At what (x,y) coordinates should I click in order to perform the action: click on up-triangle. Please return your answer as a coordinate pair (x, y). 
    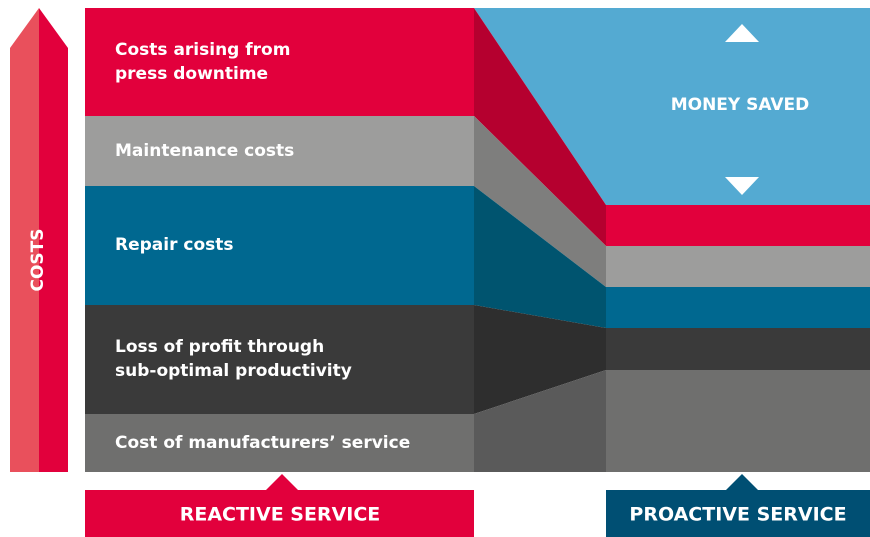
    Looking at the image, I should click on (742, 33).